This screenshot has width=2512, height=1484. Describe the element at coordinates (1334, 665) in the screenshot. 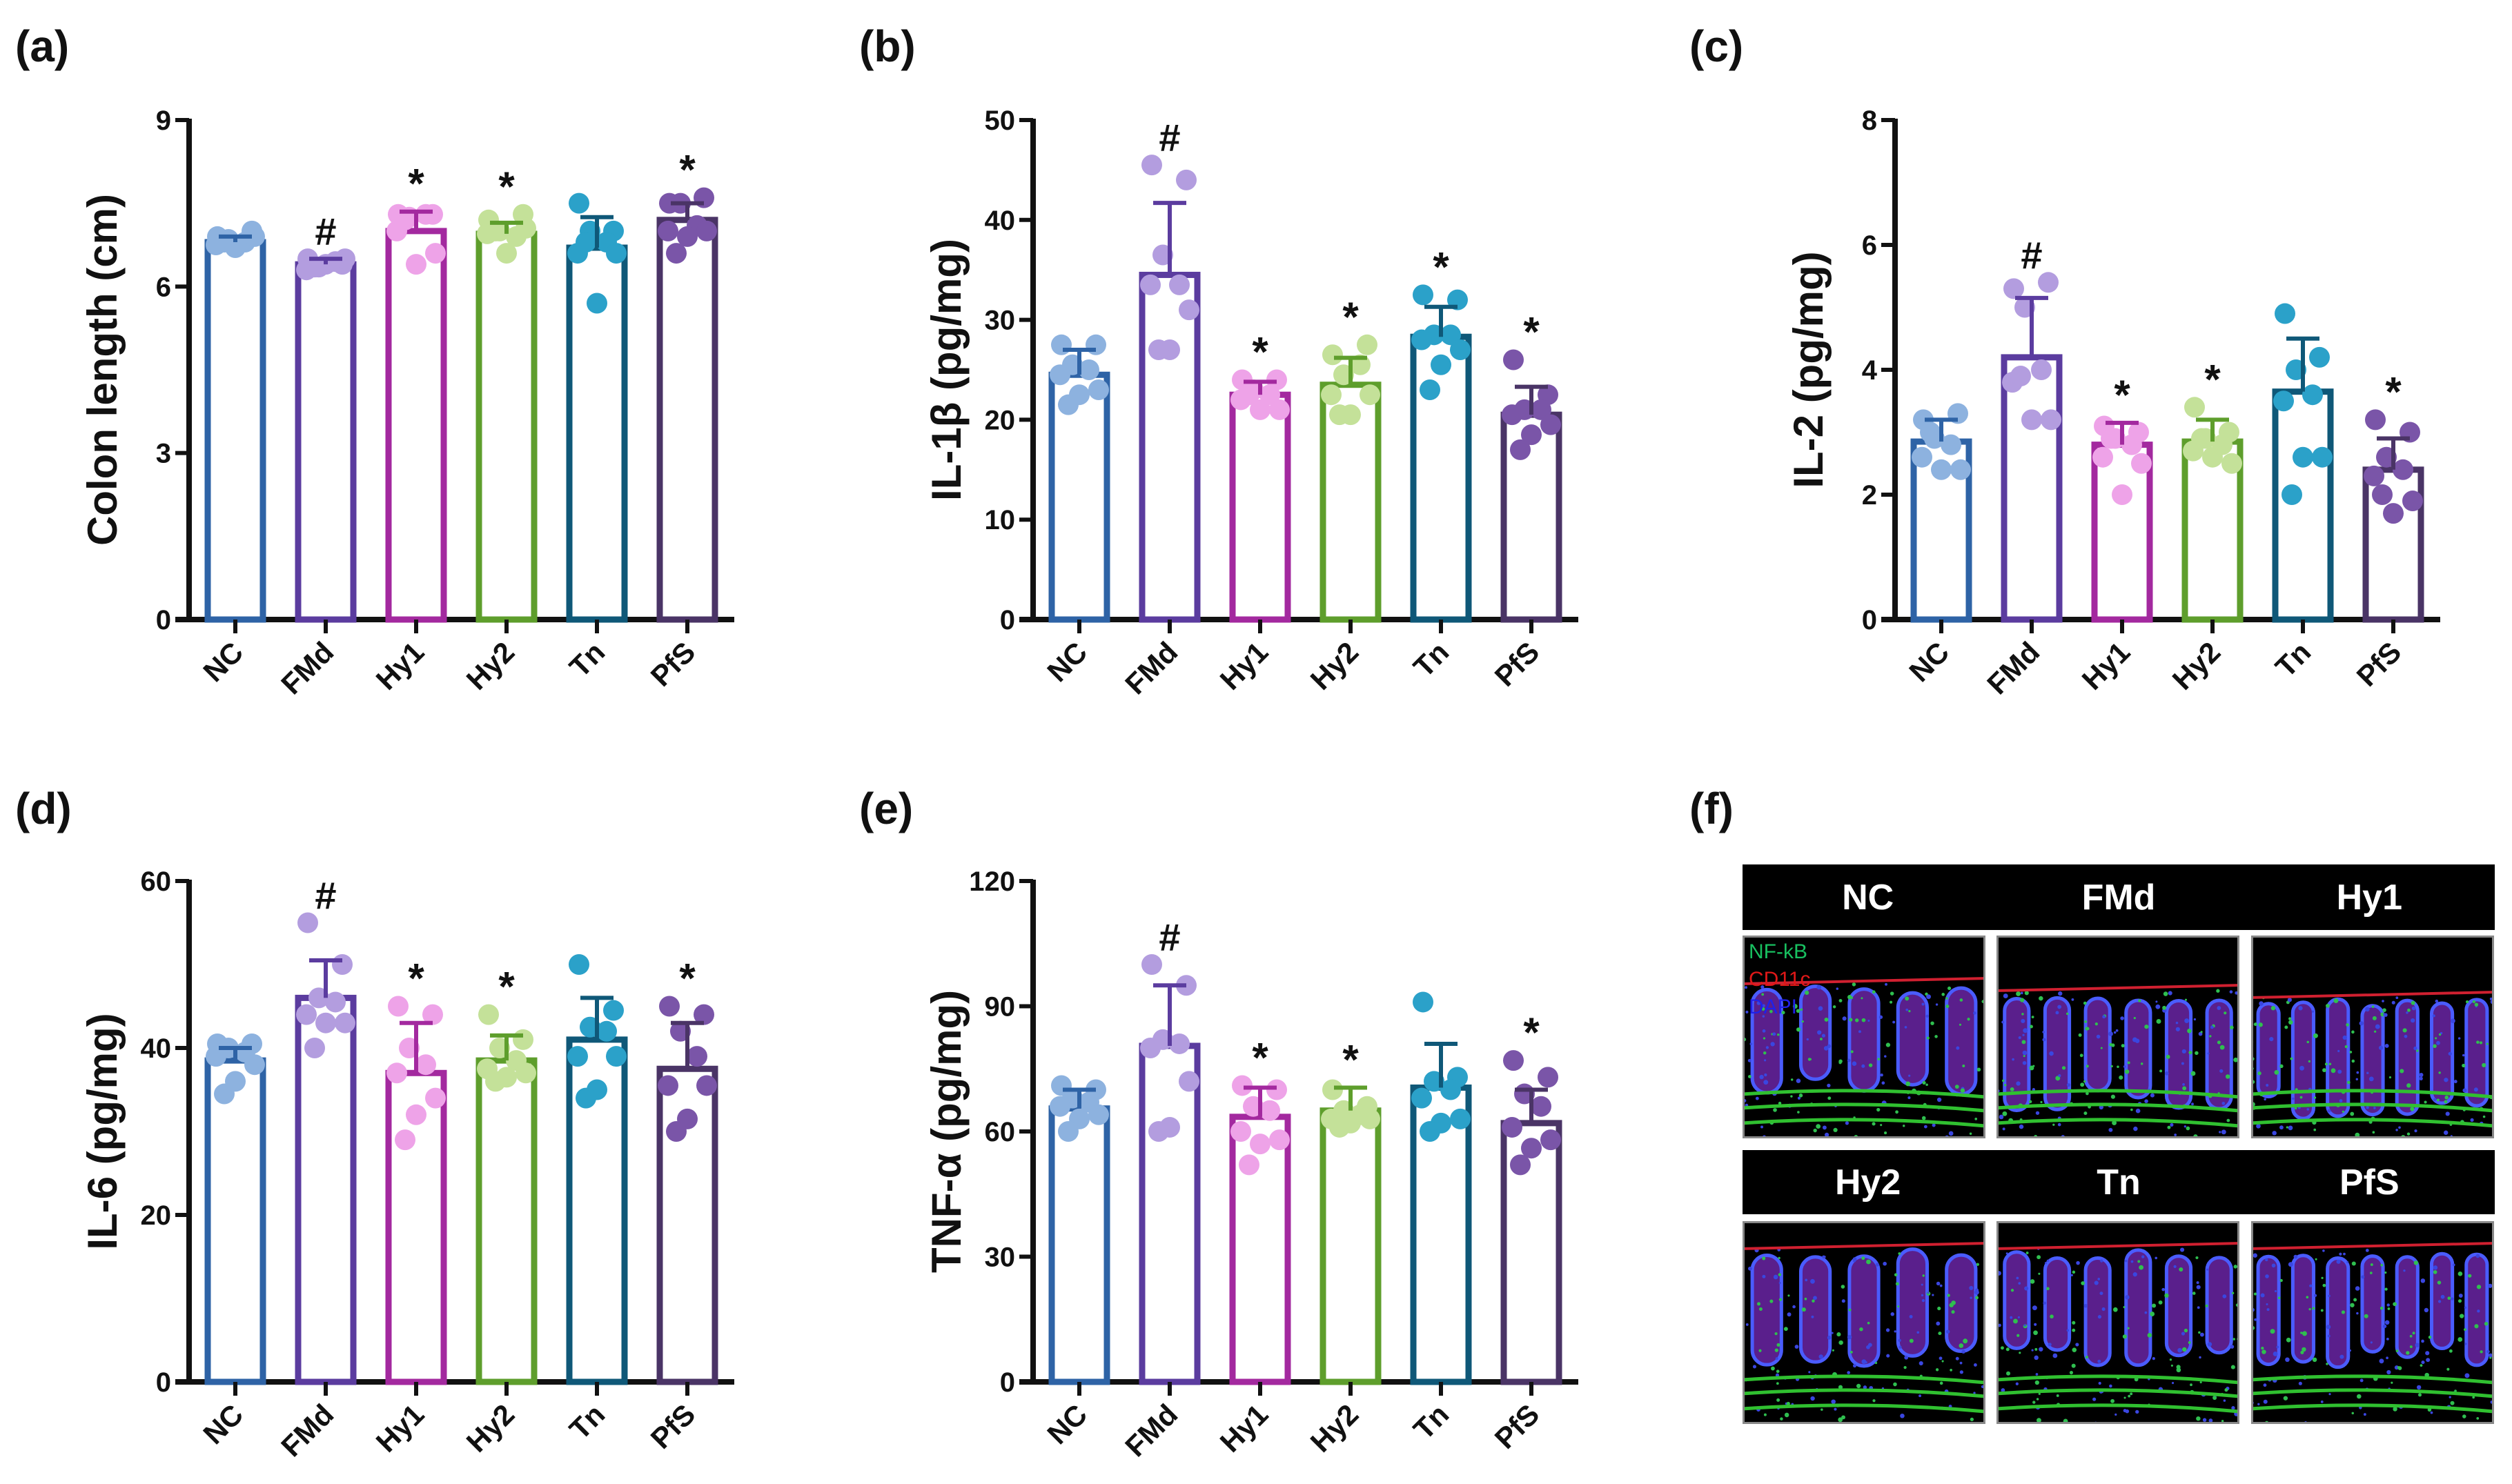

I see `x-tick-label-Hy2: Hy2` at that location.